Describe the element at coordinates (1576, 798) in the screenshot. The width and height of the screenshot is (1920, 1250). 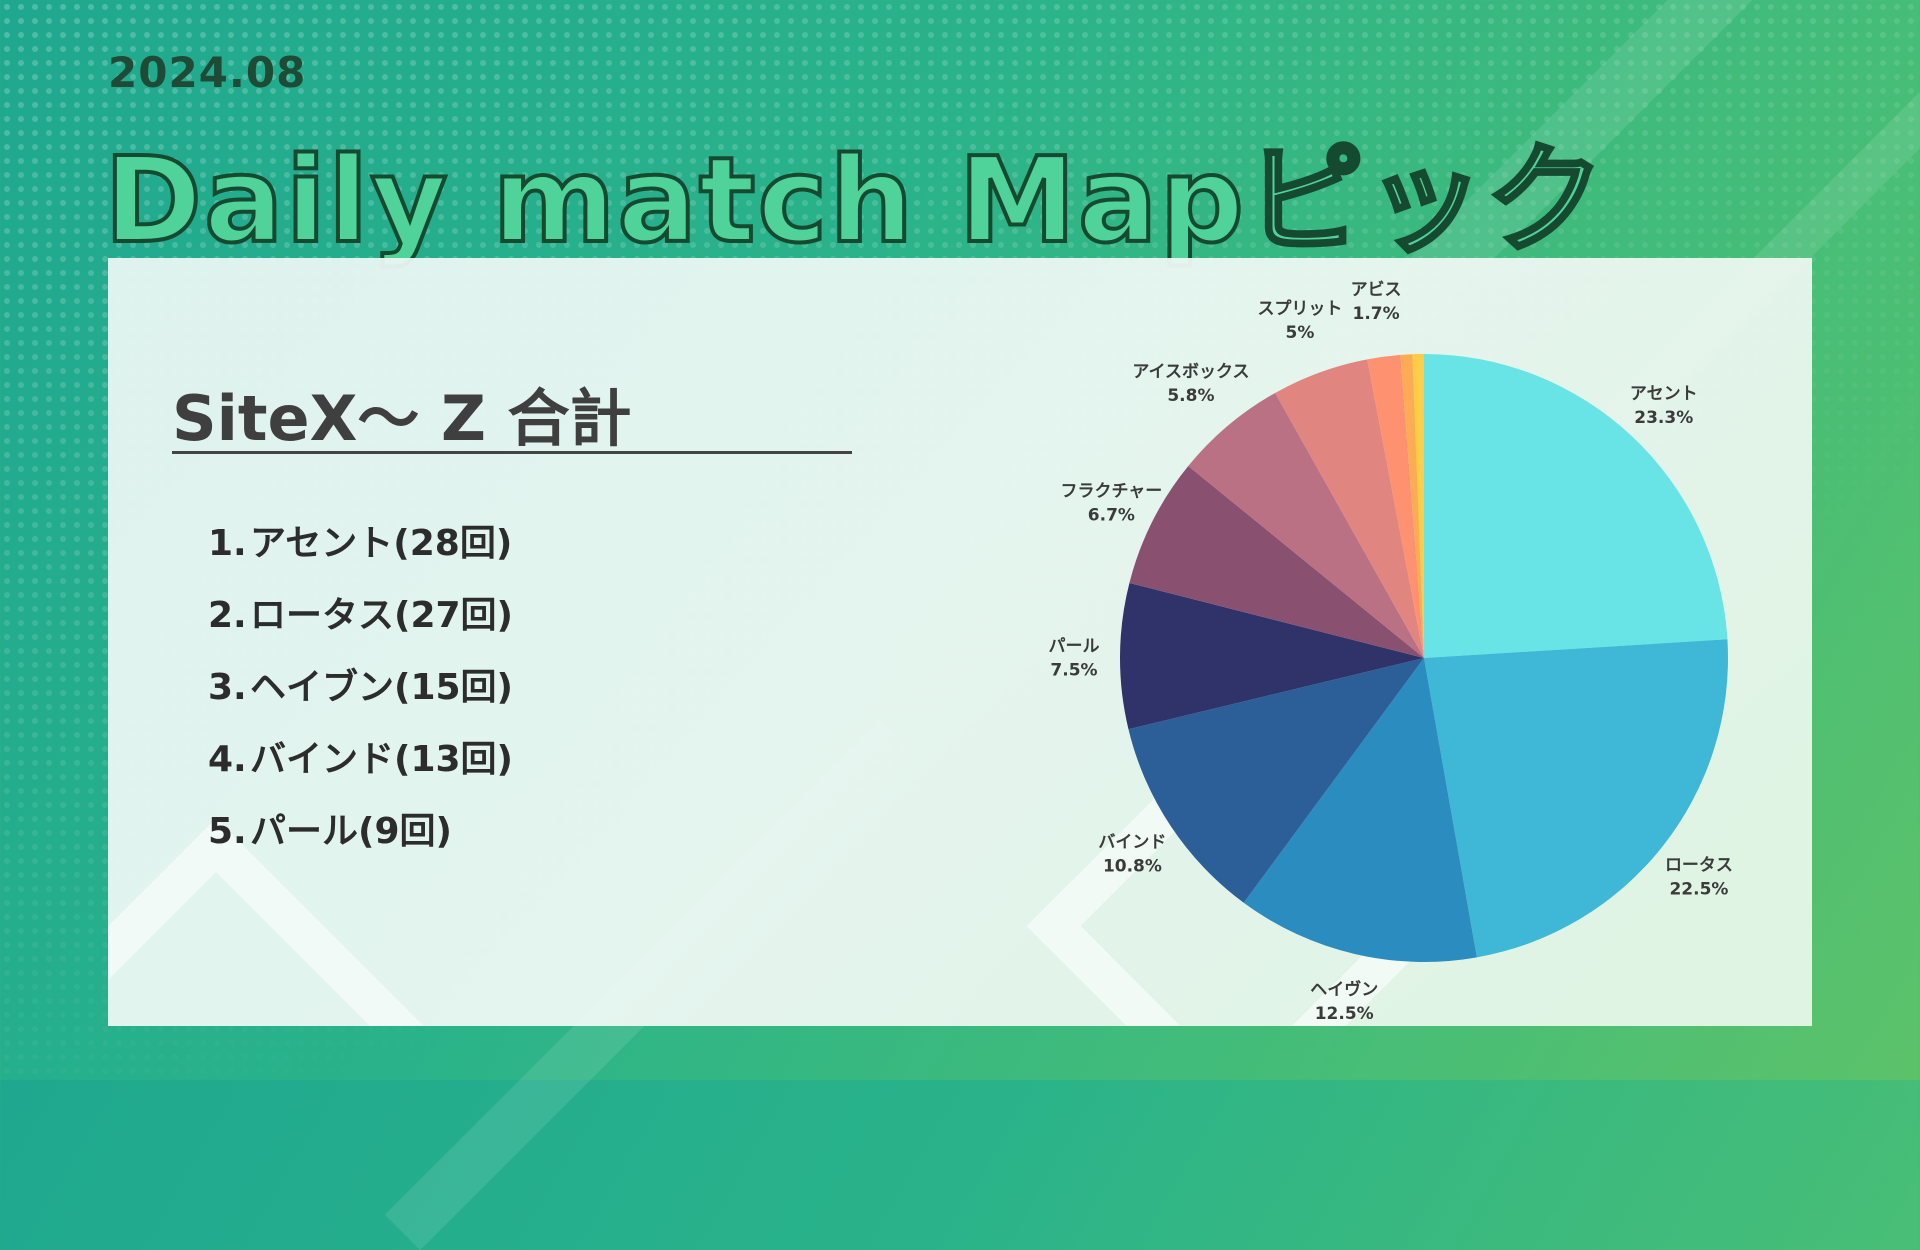
I see `pie-slice-ロータス` at that location.